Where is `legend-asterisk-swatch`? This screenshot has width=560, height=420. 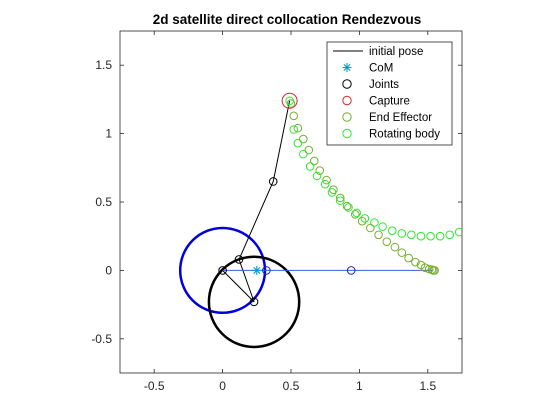
legend-asterisk-swatch is located at coordinates (347, 67).